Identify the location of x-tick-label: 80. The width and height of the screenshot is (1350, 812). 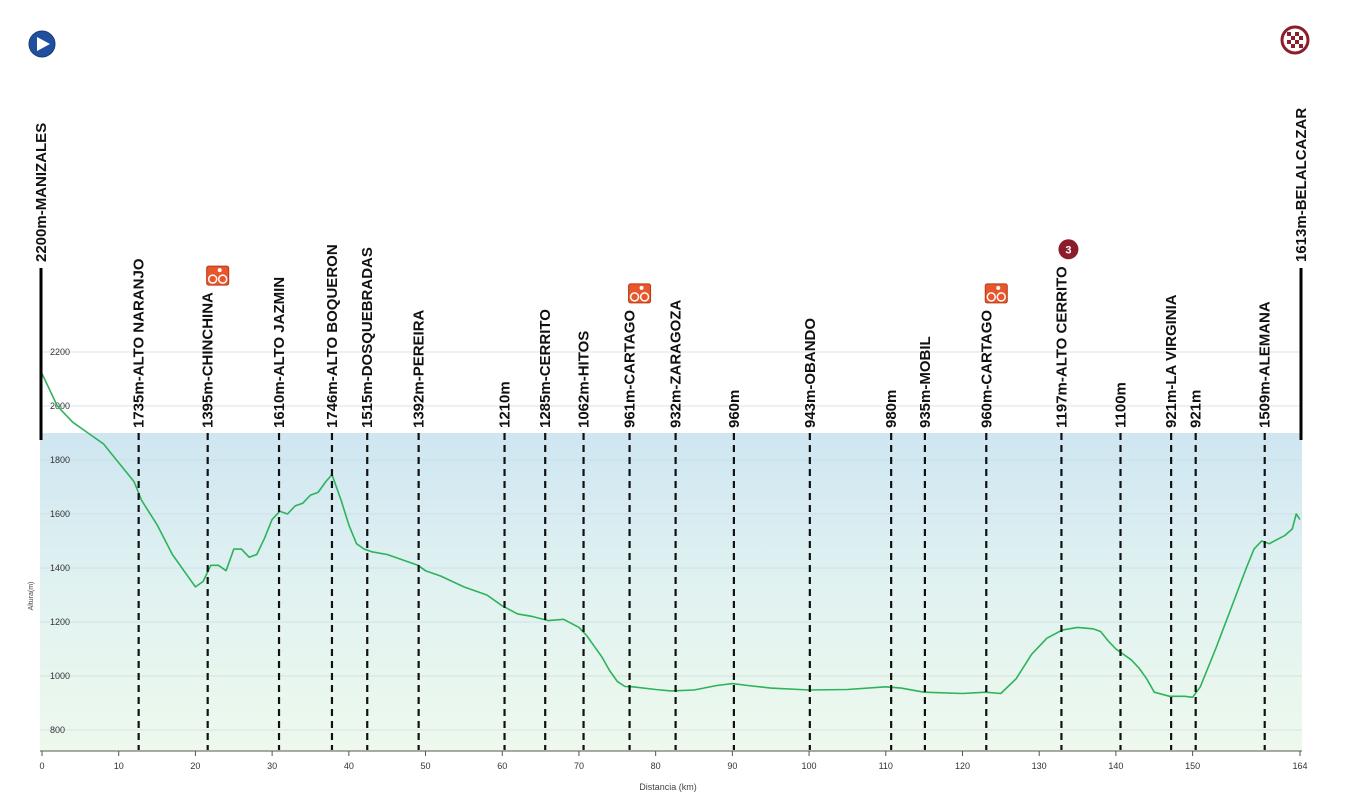
(656, 766).